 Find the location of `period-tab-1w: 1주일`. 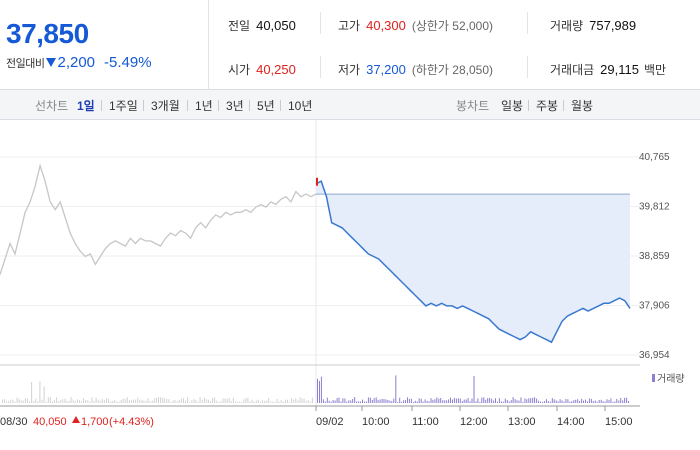

period-tab-1w: 1주일 is located at coordinates (123, 106).